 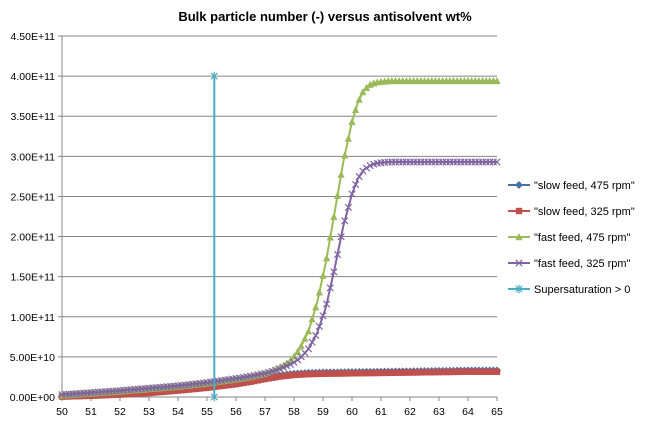 I want to click on x-tick-label: 63, so click(x=439, y=412).